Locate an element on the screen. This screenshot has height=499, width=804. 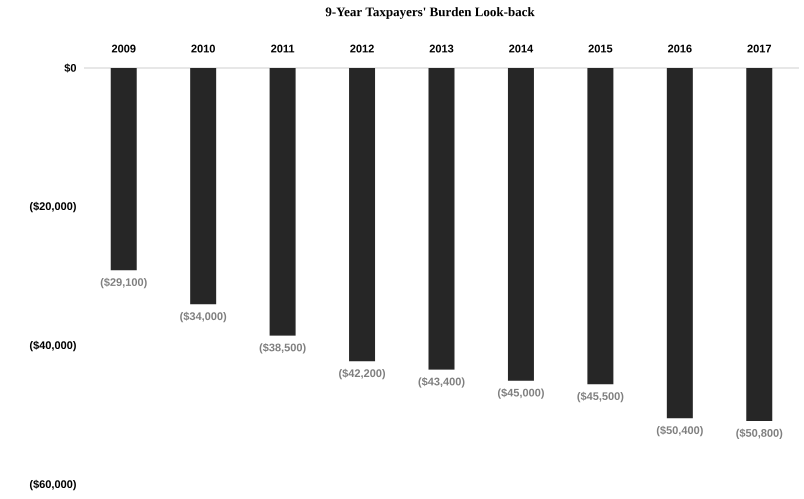
data-label: ($50,400) is located at coordinates (679, 431).